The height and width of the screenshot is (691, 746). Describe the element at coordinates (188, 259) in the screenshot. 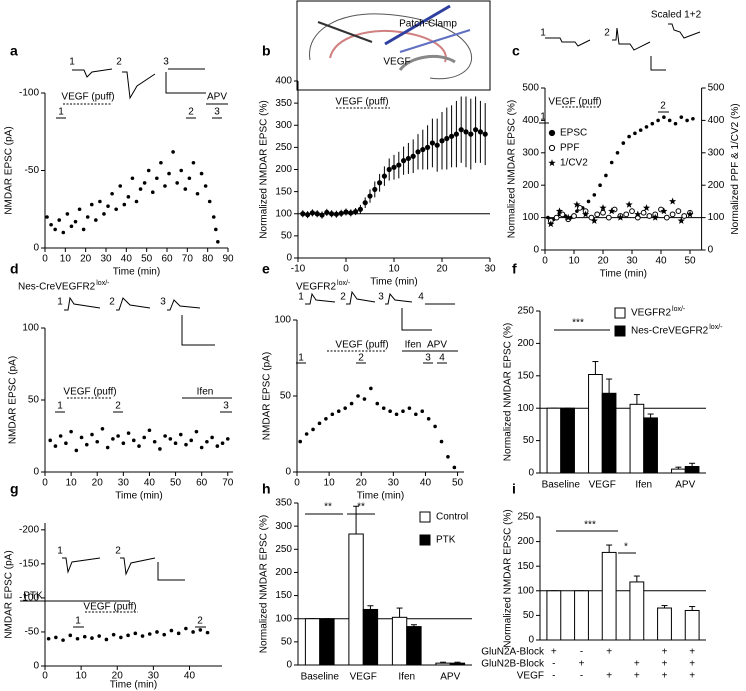

I see `x-tick-label: 70` at that location.